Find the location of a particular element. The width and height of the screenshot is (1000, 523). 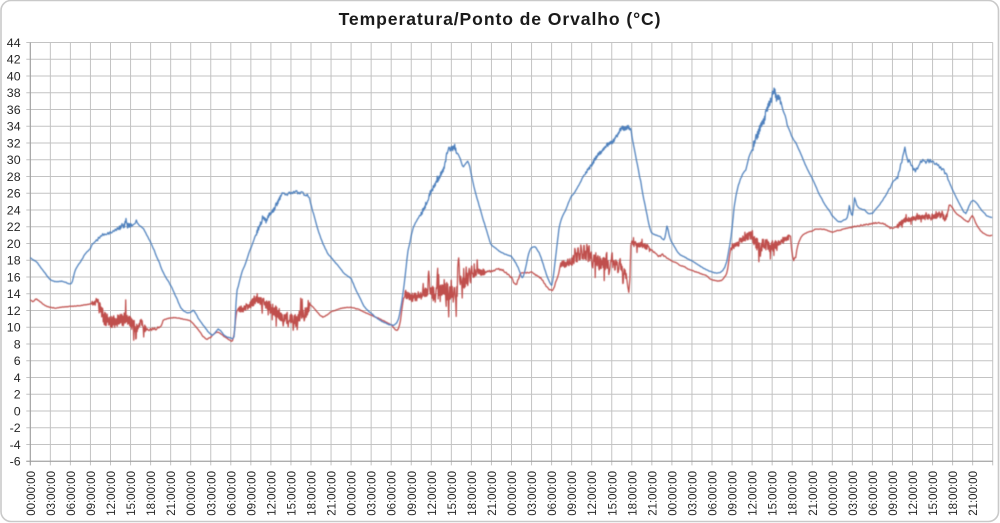

svg-text: 28 is located at coordinates (14, 177).